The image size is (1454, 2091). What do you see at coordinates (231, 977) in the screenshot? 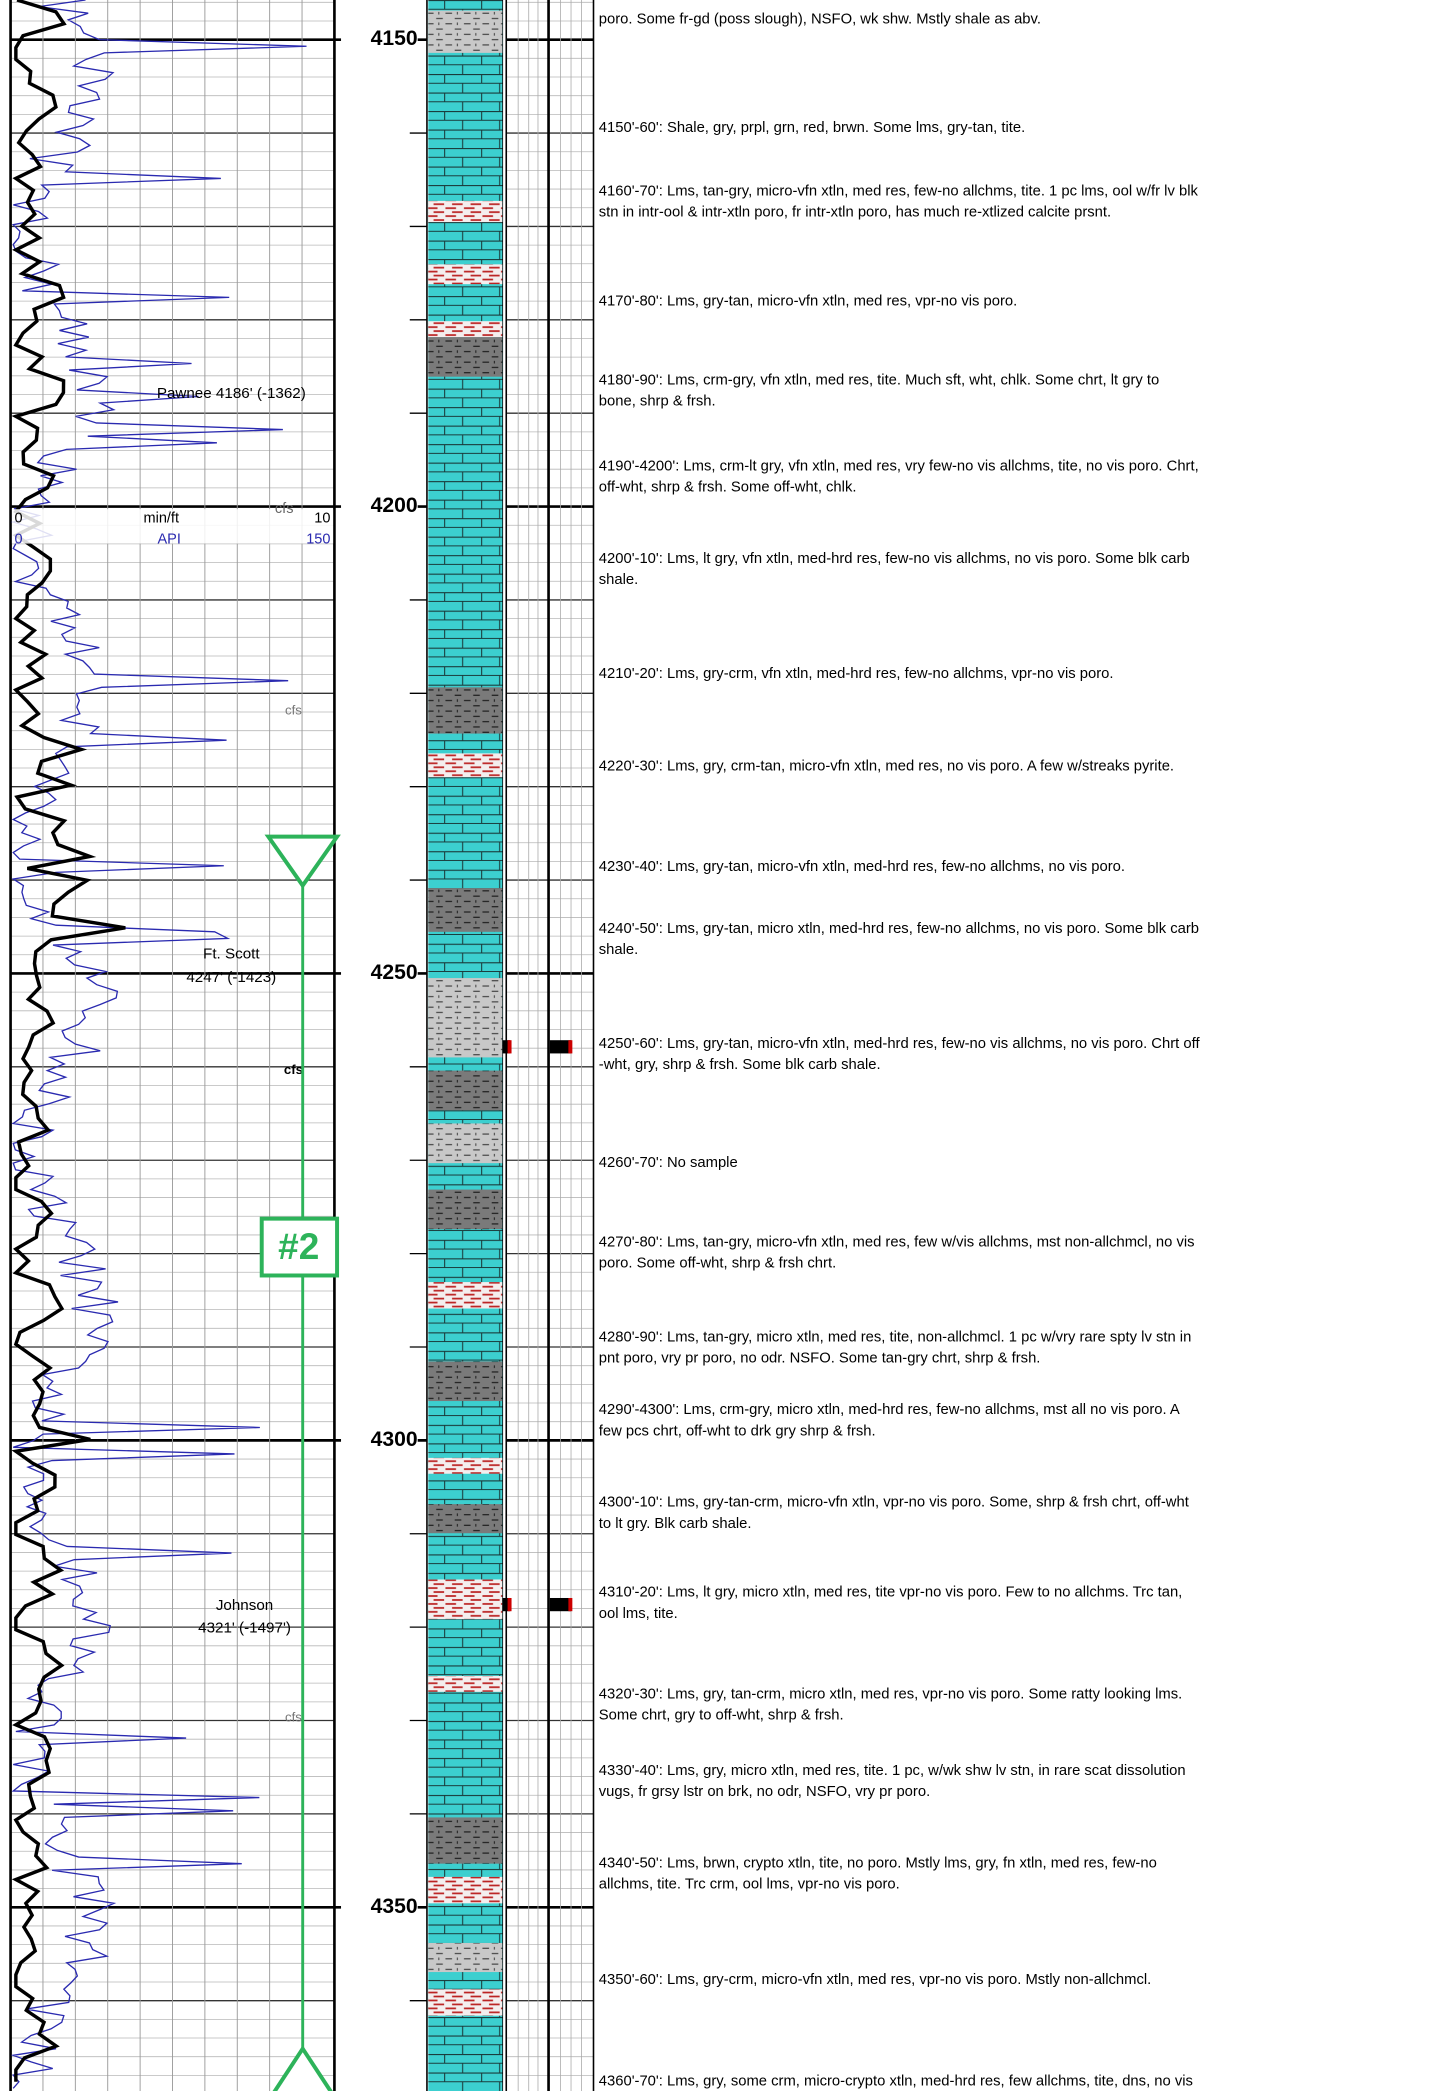
I see `formation-top: 4247' (-1423)` at bounding box center [231, 977].